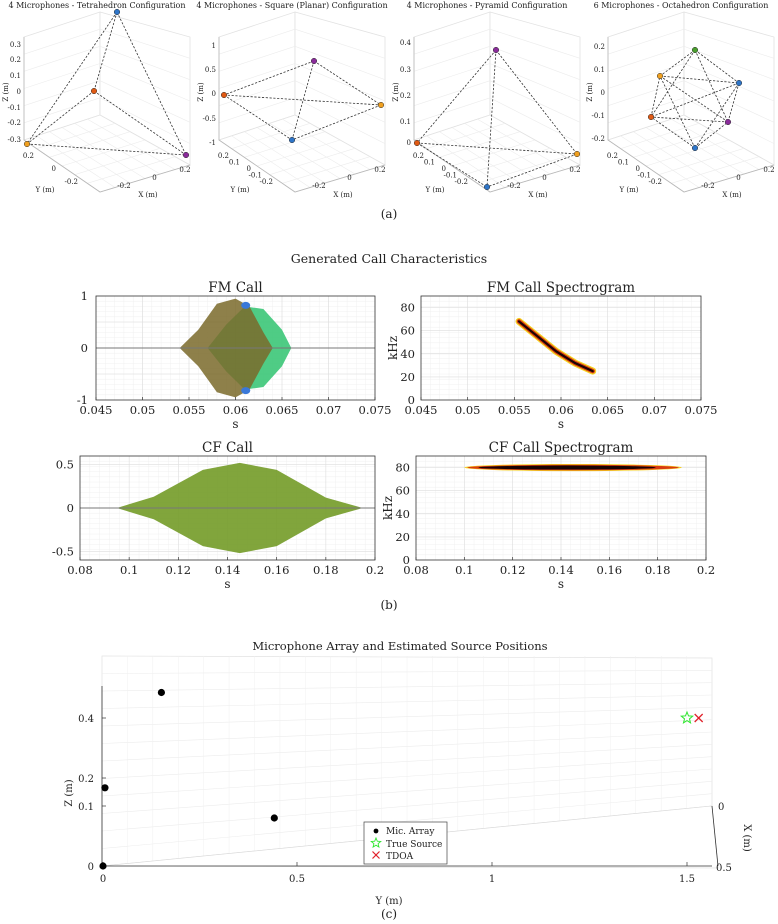 Image resolution: width=778 pixels, height=924 pixels. Describe the element at coordinates (561, 288) in the screenshot. I see `fm-spec-title: FM Call Spectrogram` at that location.